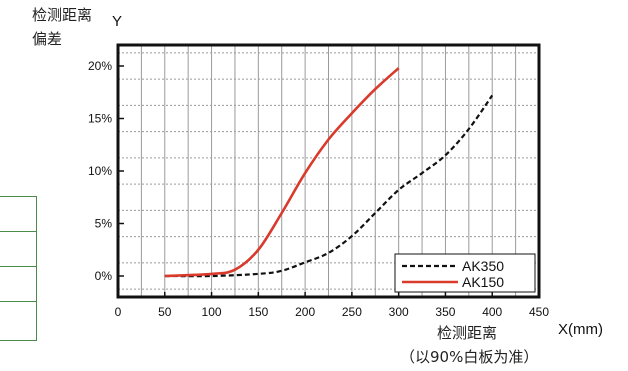  Describe the element at coordinates (445, 312) in the screenshot. I see `x-tick-label: 350` at that location.